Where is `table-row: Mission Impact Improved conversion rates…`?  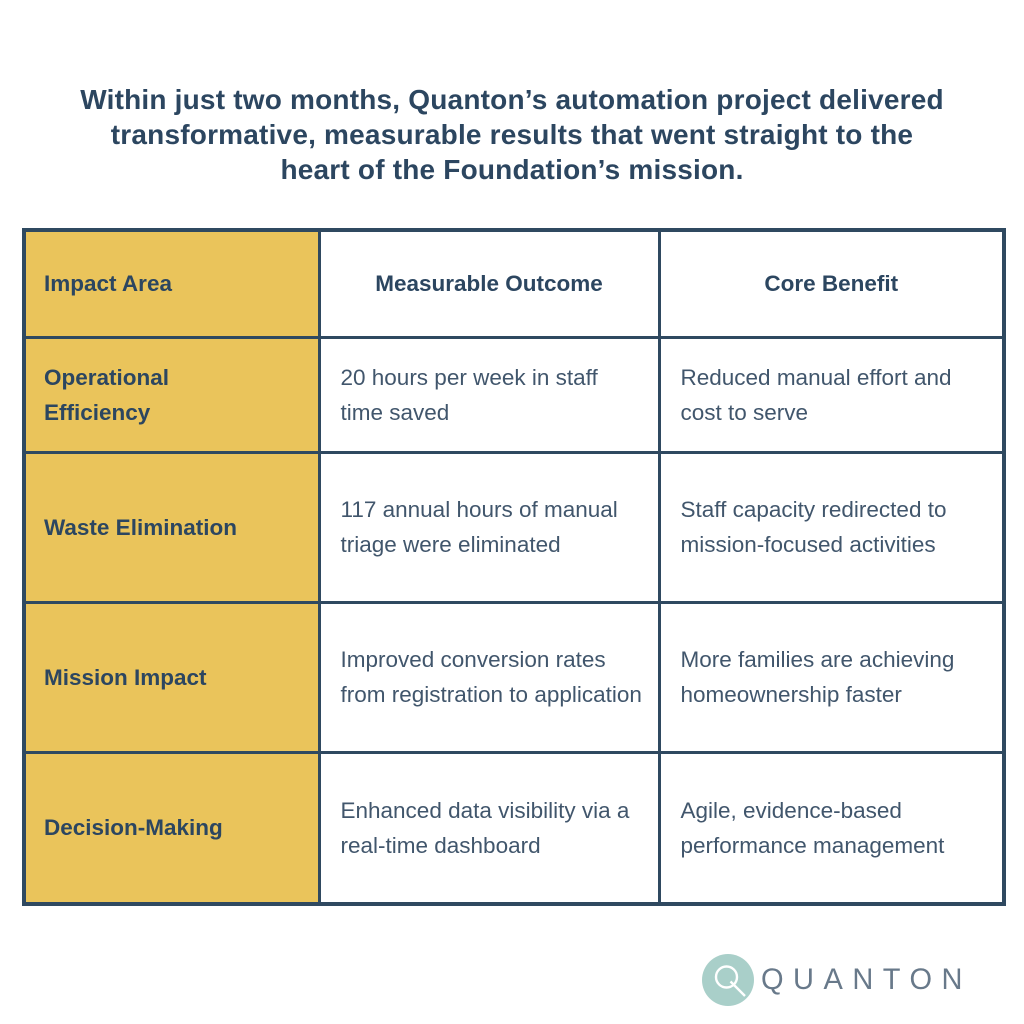 table-row: Mission Impact Improved conversion rates… is located at coordinates (514, 677).